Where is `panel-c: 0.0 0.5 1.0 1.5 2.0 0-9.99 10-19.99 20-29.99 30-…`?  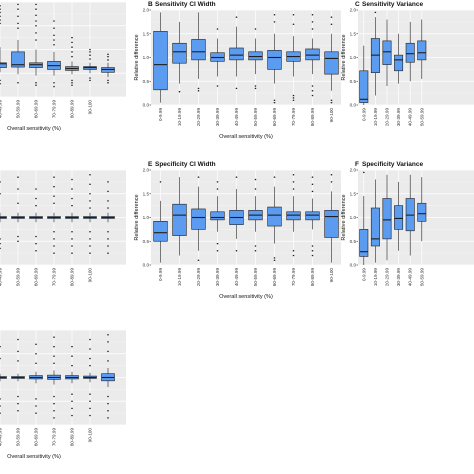
panel-c: 0.0 0.5 1.0 1.5 2.0 0-9.99 10-19.99 20-29.99 30-… is located at coordinates (407, 63).